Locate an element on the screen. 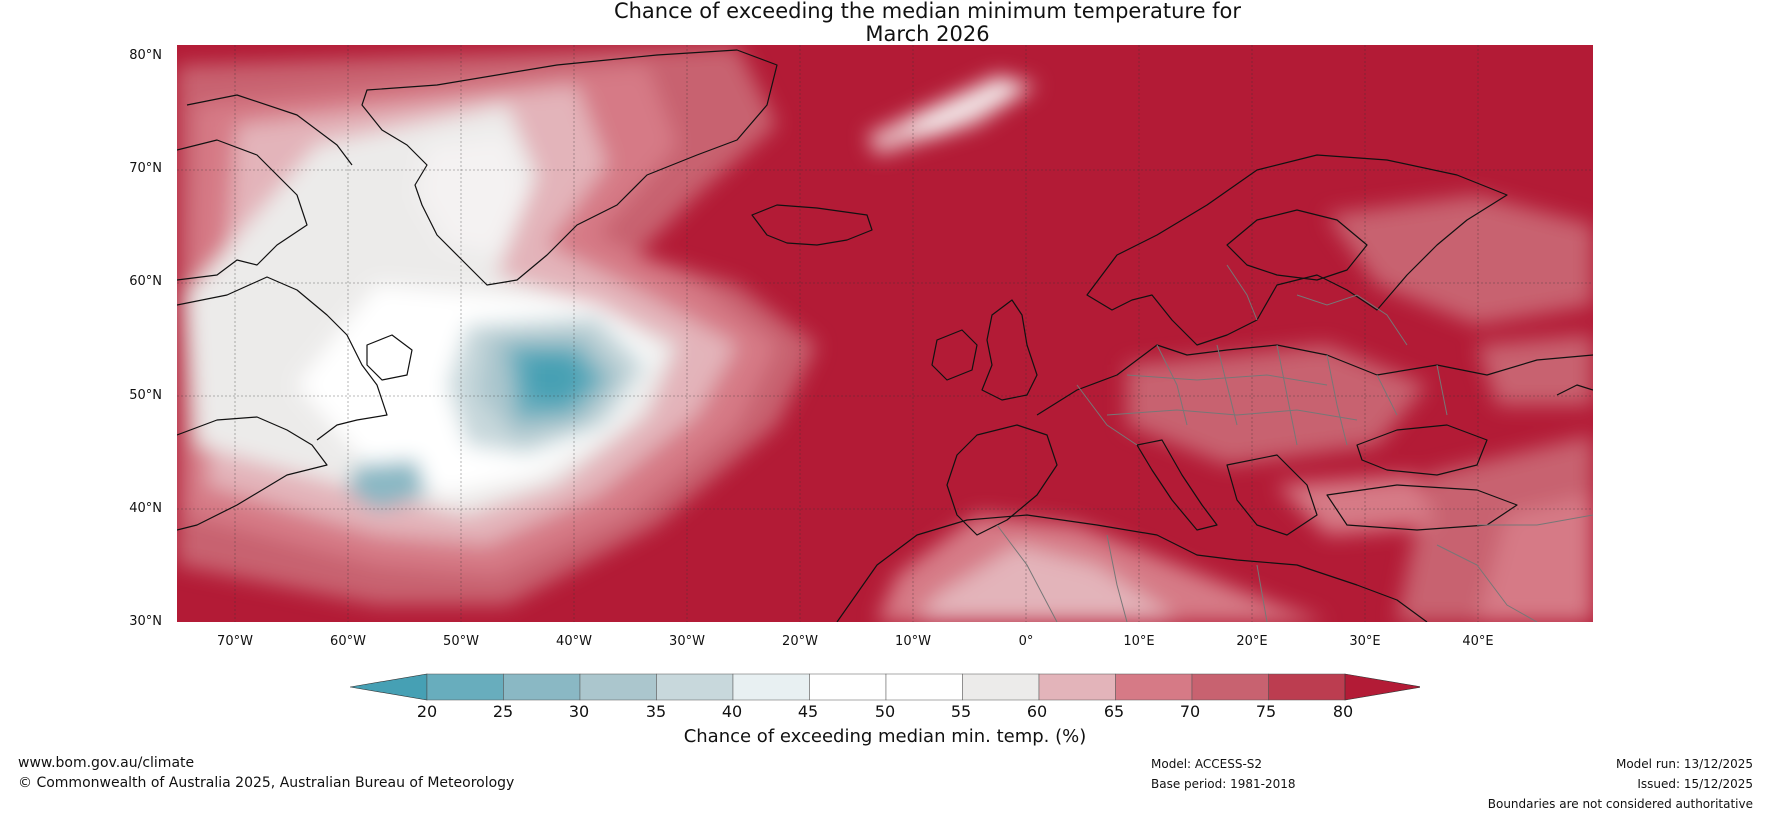 The image size is (1770, 816). colorbar-tick: 20 is located at coordinates (427, 711).